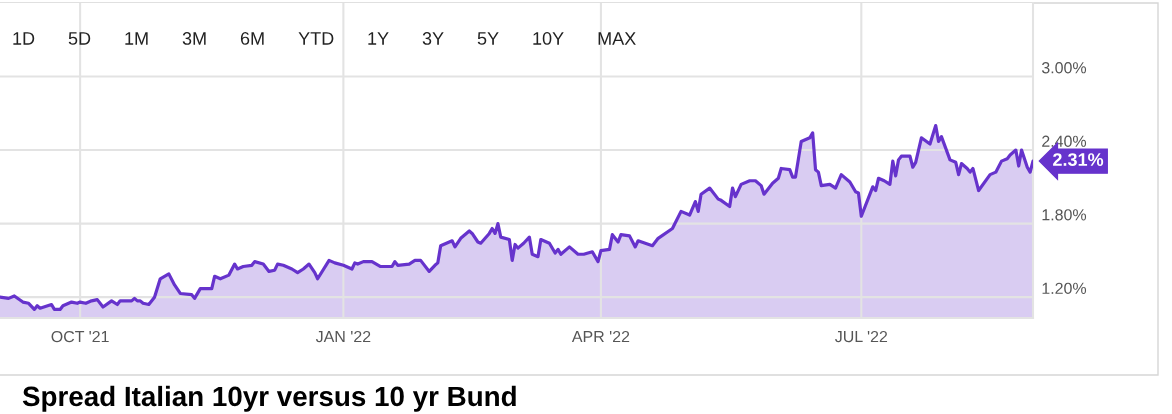  Describe the element at coordinates (433, 38) in the screenshot. I see `annotation: 3Y` at that location.